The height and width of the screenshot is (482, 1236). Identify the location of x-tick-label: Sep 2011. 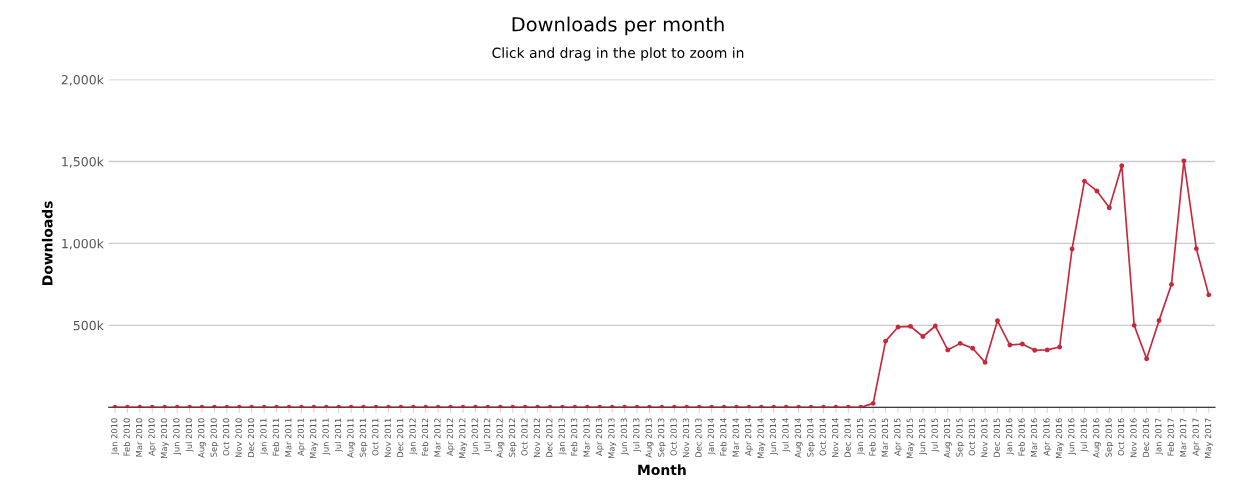
(363, 437).